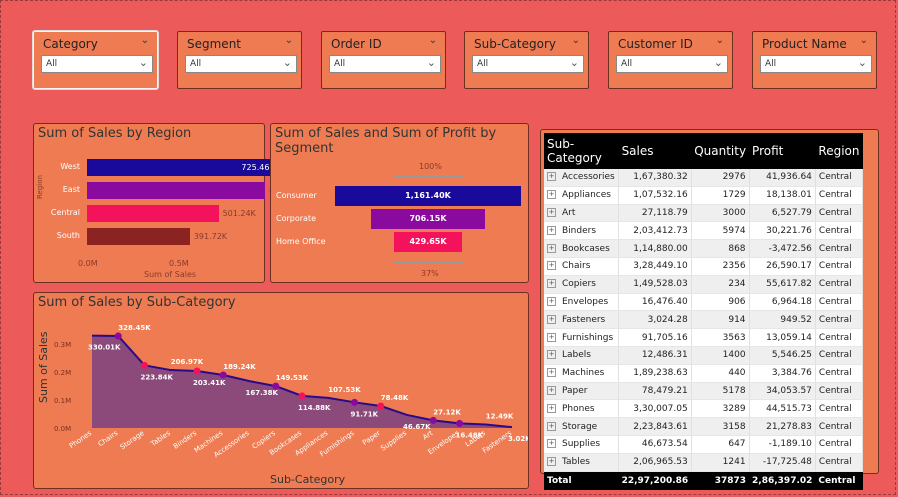 The height and width of the screenshot is (497, 898). What do you see at coordinates (704, 302) in the screenshot?
I see `table-row: + Envelopes 16,476.40 906 6,964.18 Central` at bounding box center [704, 302].